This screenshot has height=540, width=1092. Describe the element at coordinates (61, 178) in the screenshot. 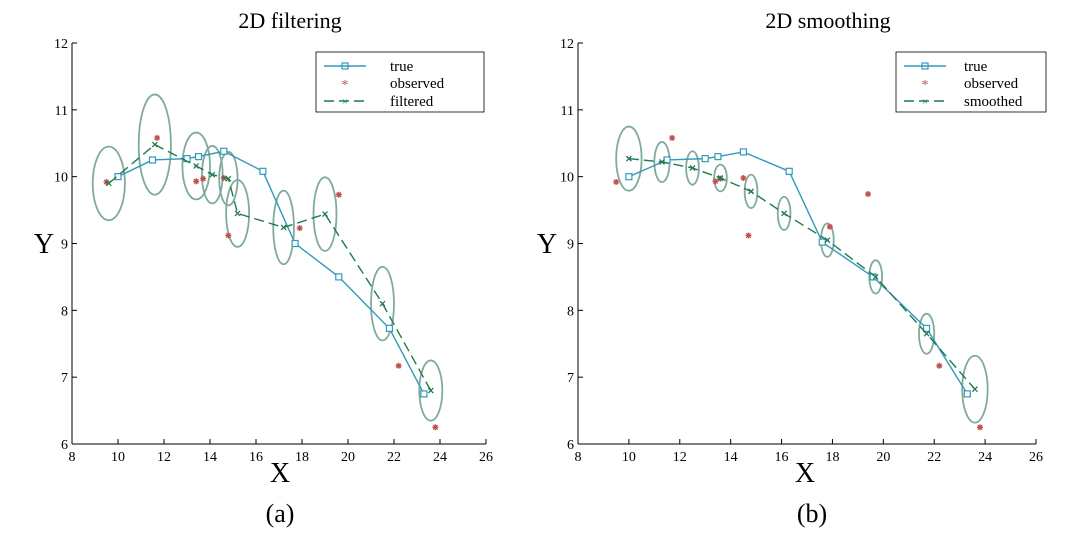

I see `y-tick-label: 10` at that location.